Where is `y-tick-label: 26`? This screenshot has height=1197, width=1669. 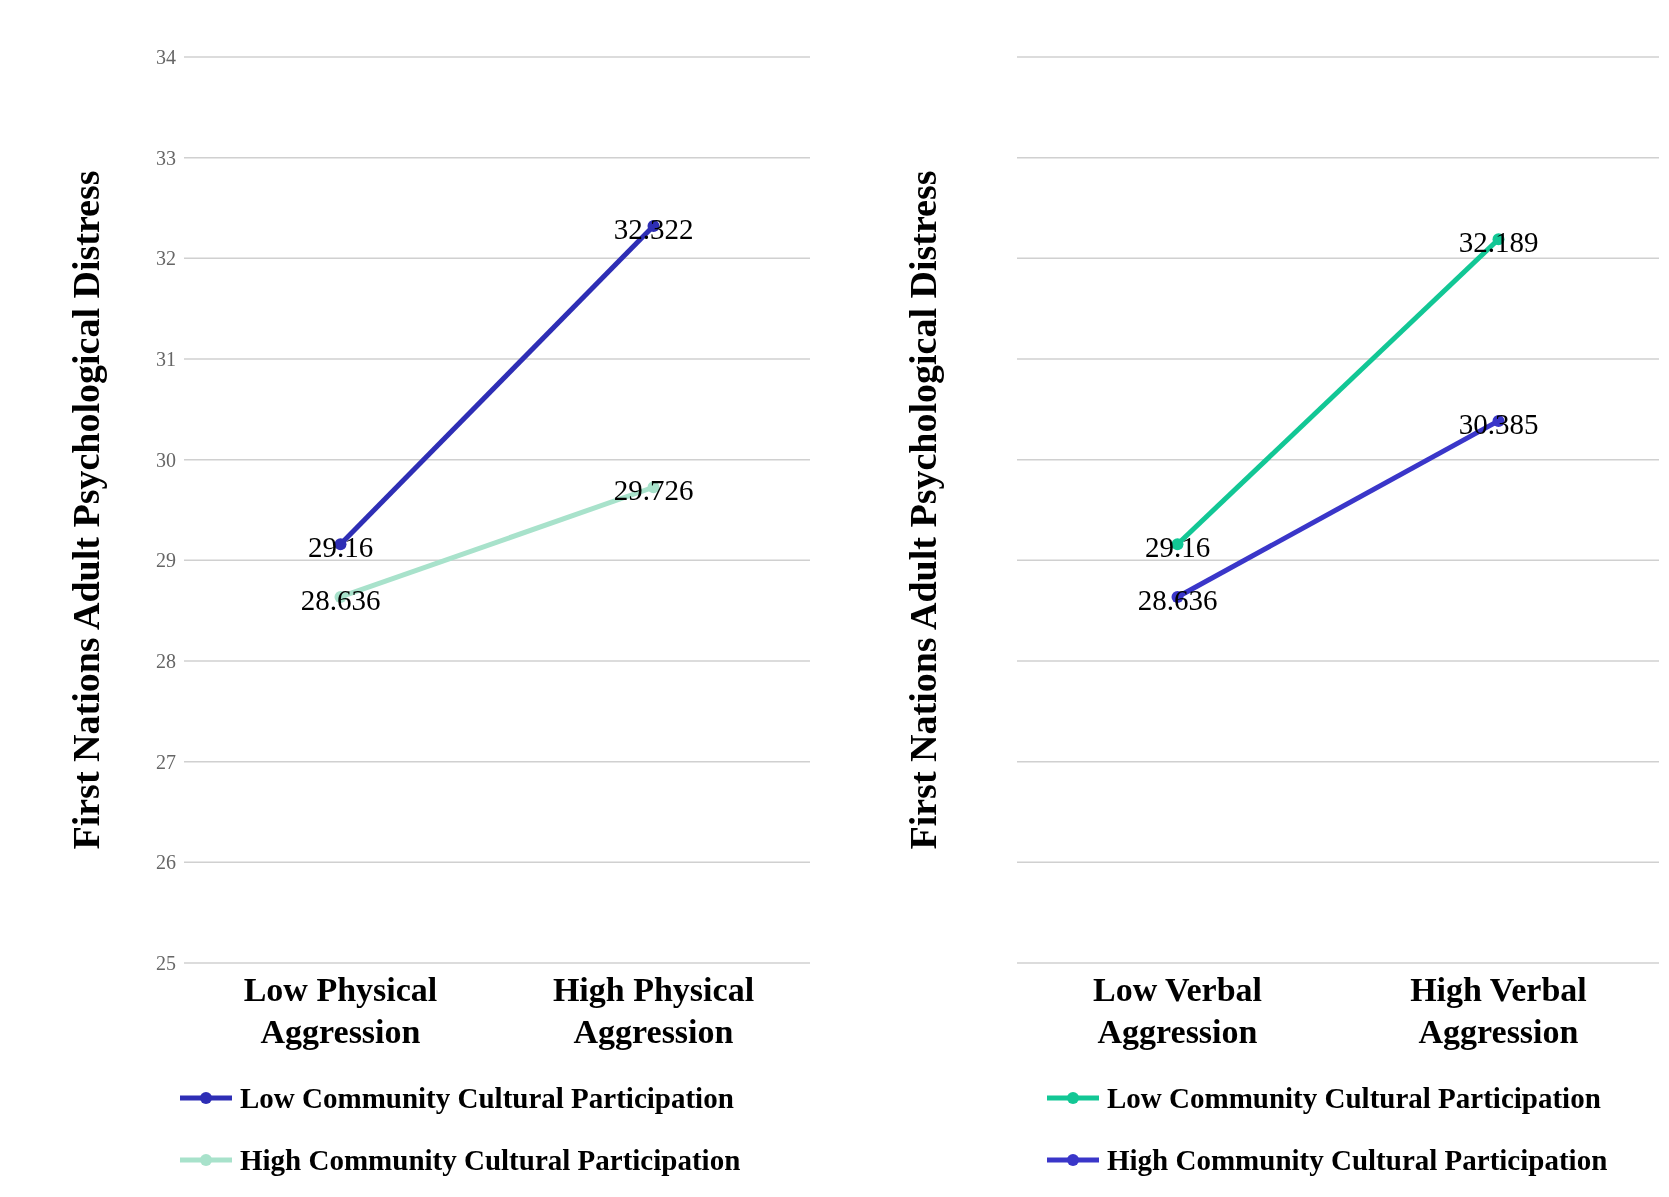
y-tick-label: 26 is located at coordinates (166, 862).